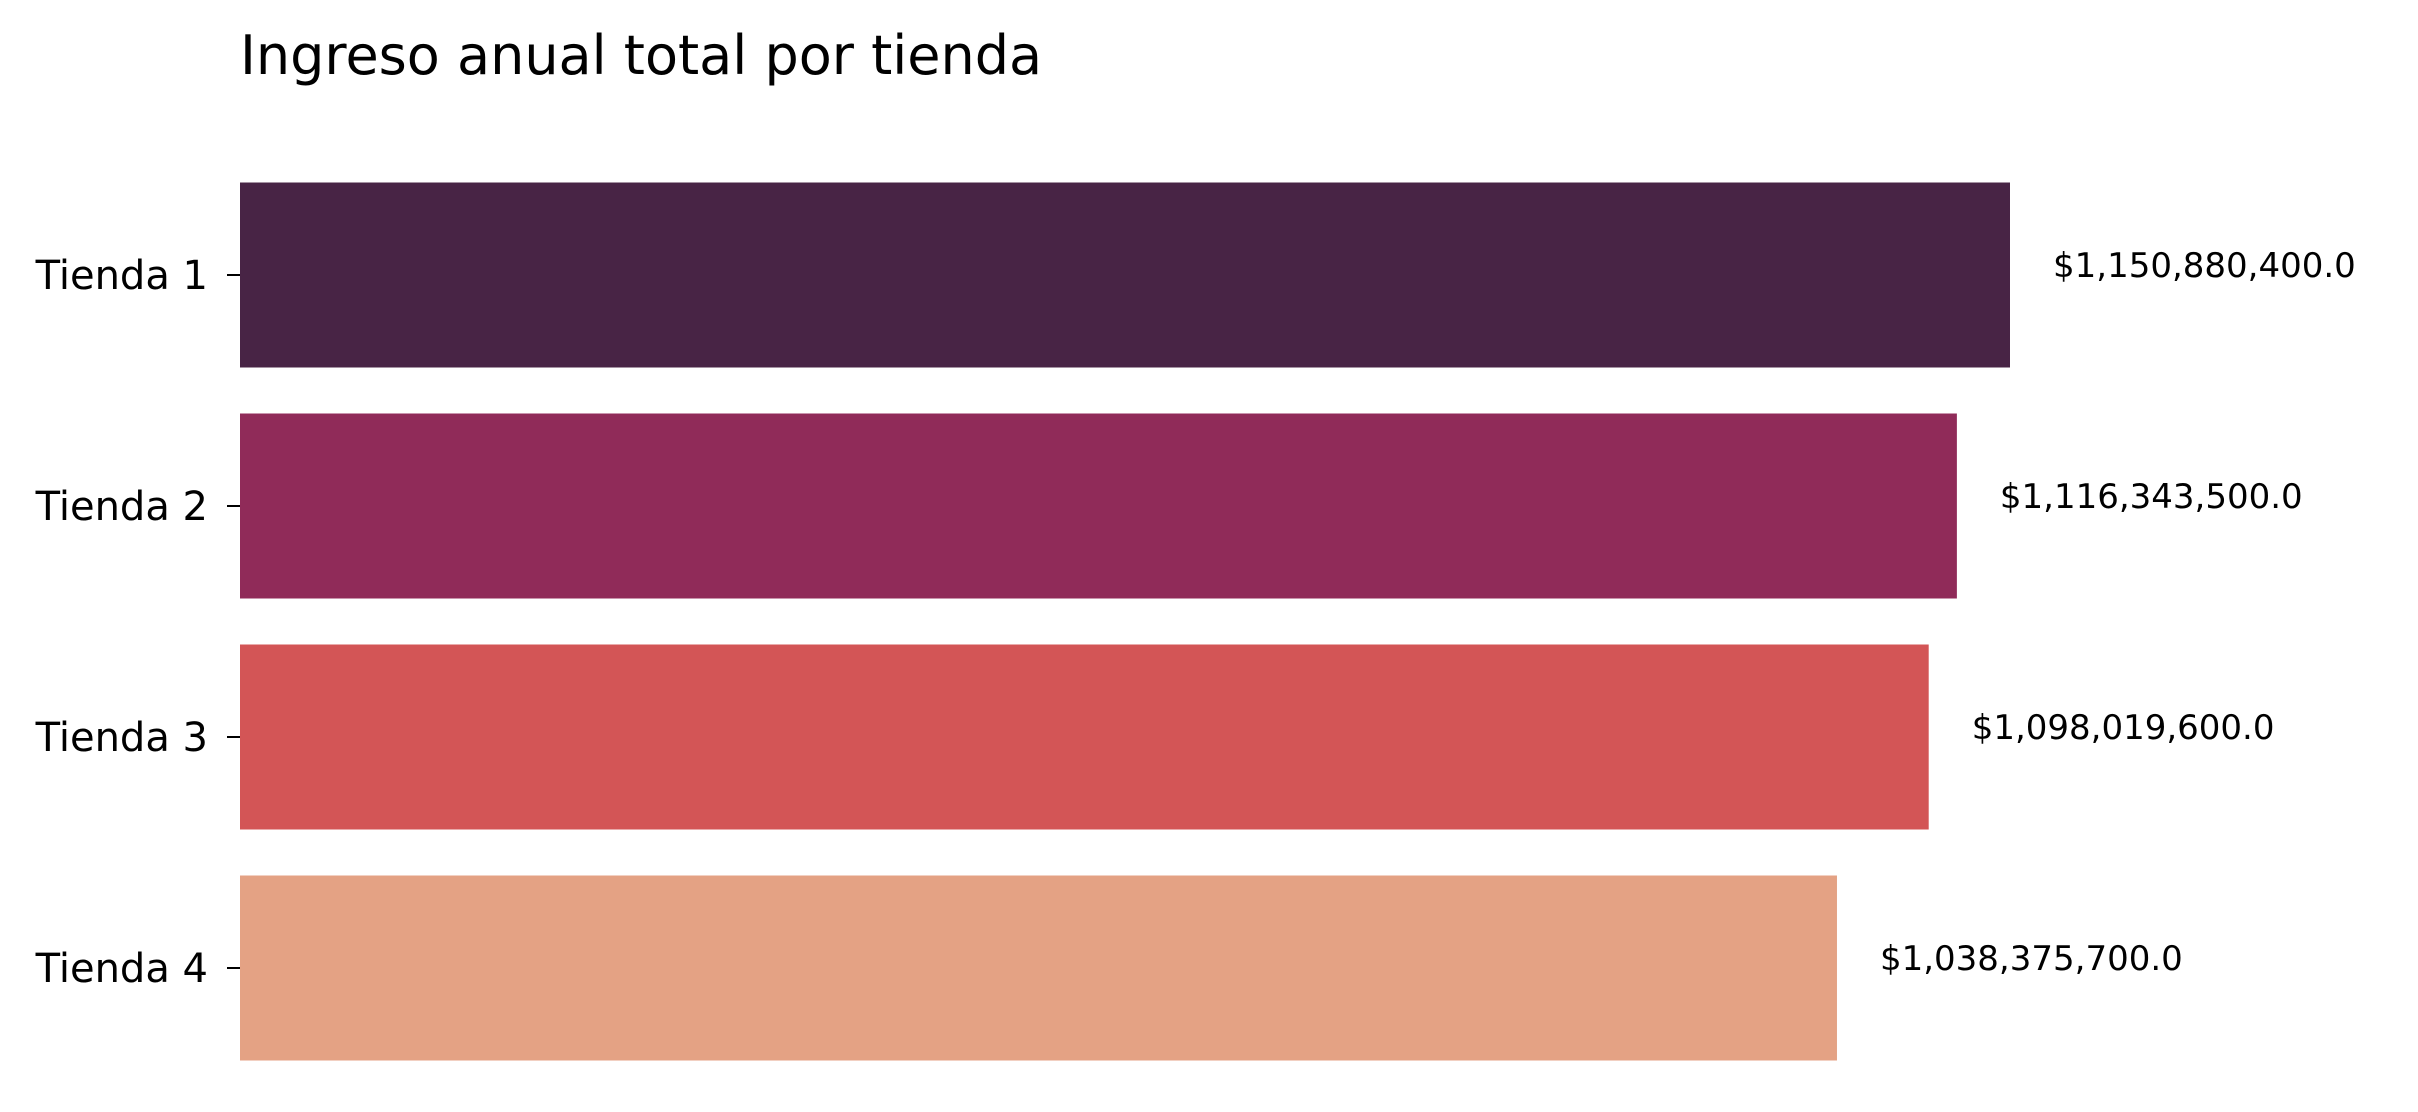 This screenshot has height=1112, width=2418. Describe the element at coordinates (2204, 266) in the screenshot. I see `value-label-1: $1,150,880,400.0` at that location.